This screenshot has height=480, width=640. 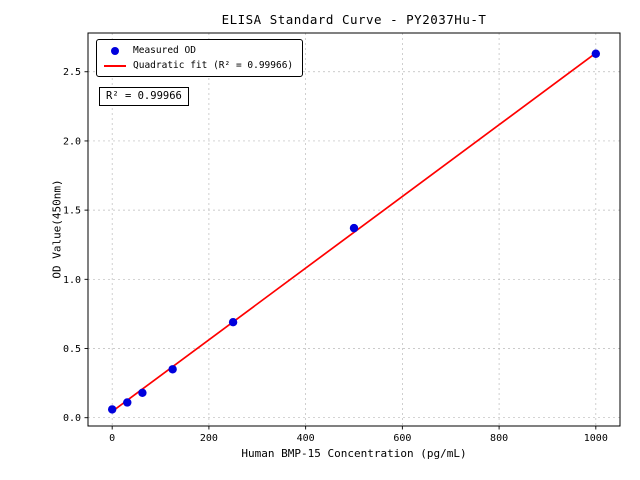 I want to click on x-tick-label: 1000, so click(x=596, y=438).